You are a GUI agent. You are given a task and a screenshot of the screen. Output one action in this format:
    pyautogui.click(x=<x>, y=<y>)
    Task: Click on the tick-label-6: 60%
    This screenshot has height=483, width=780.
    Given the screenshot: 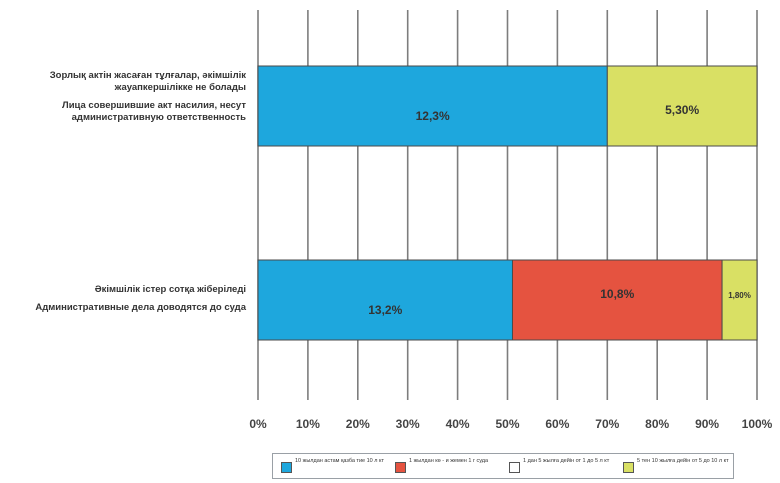 What is the action you would take?
    pyautogui.click(x=557, y=424)
    